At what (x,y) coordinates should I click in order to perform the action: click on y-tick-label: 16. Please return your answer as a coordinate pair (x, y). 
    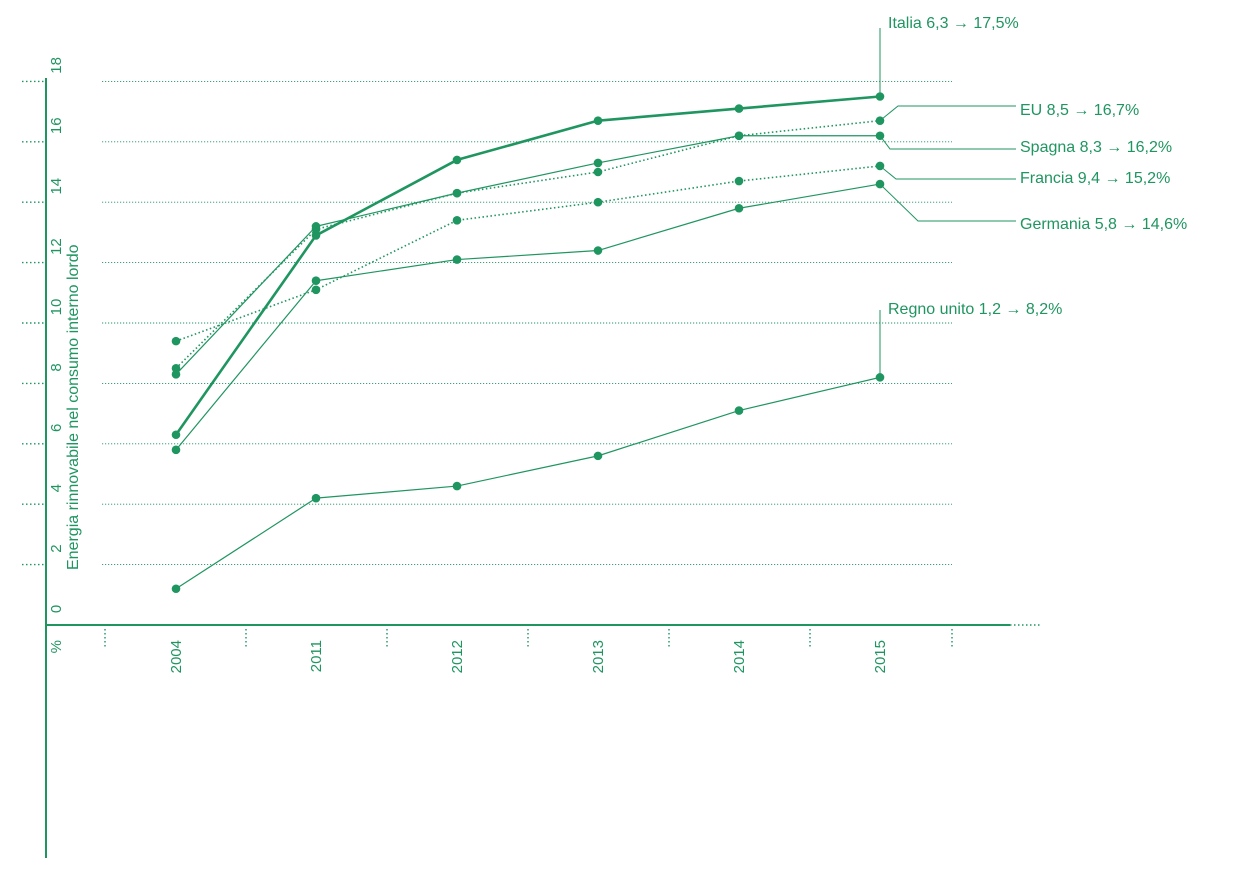
    Looking at the image, I should click on (56, 125).